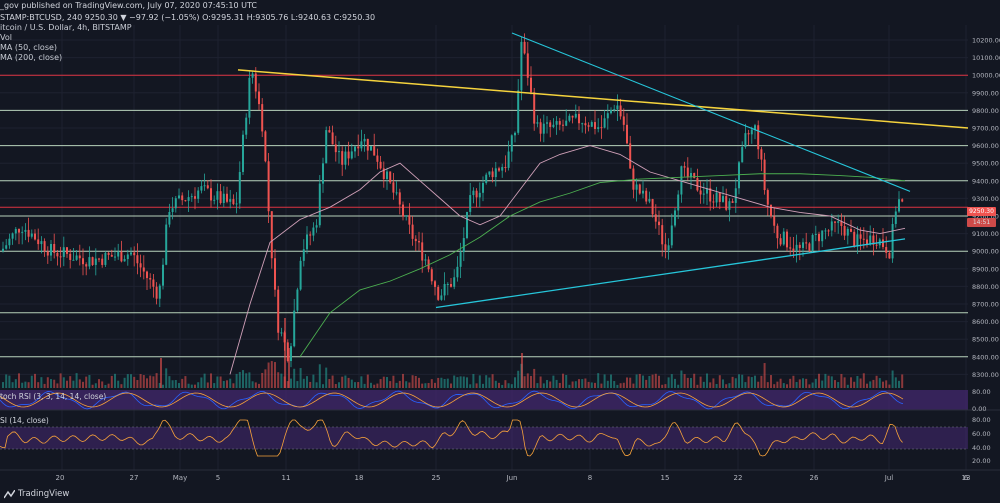 The width and height of the screenshot is (1000, 503). I want to click on tradingview-brand: TradingView, so click(36, 494).